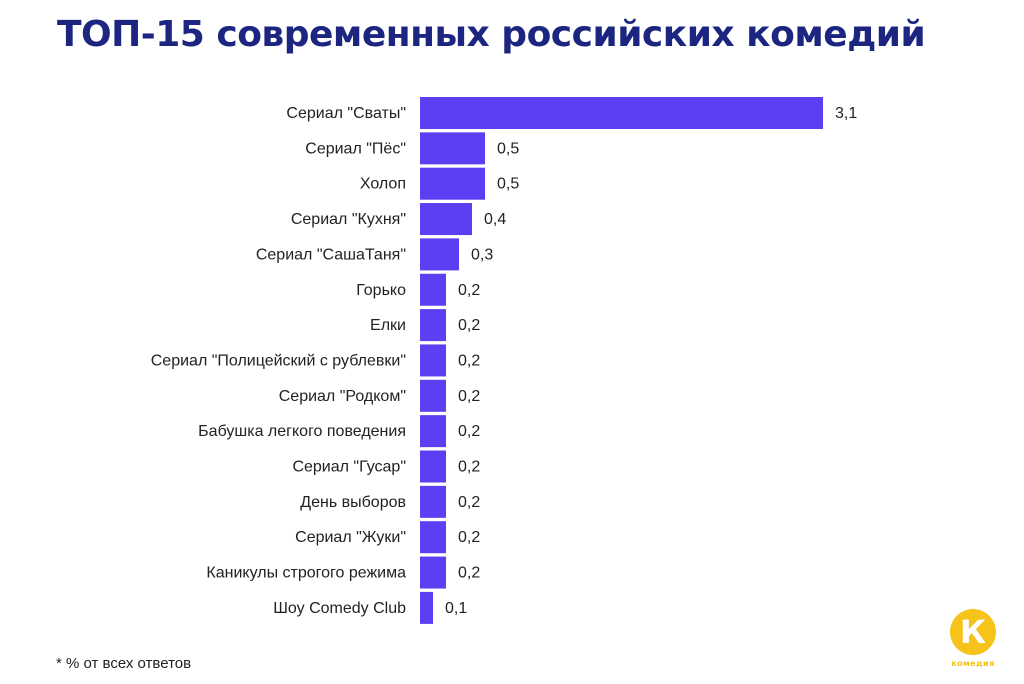  I want to click on logo-text: комедия, so click(973, 663).